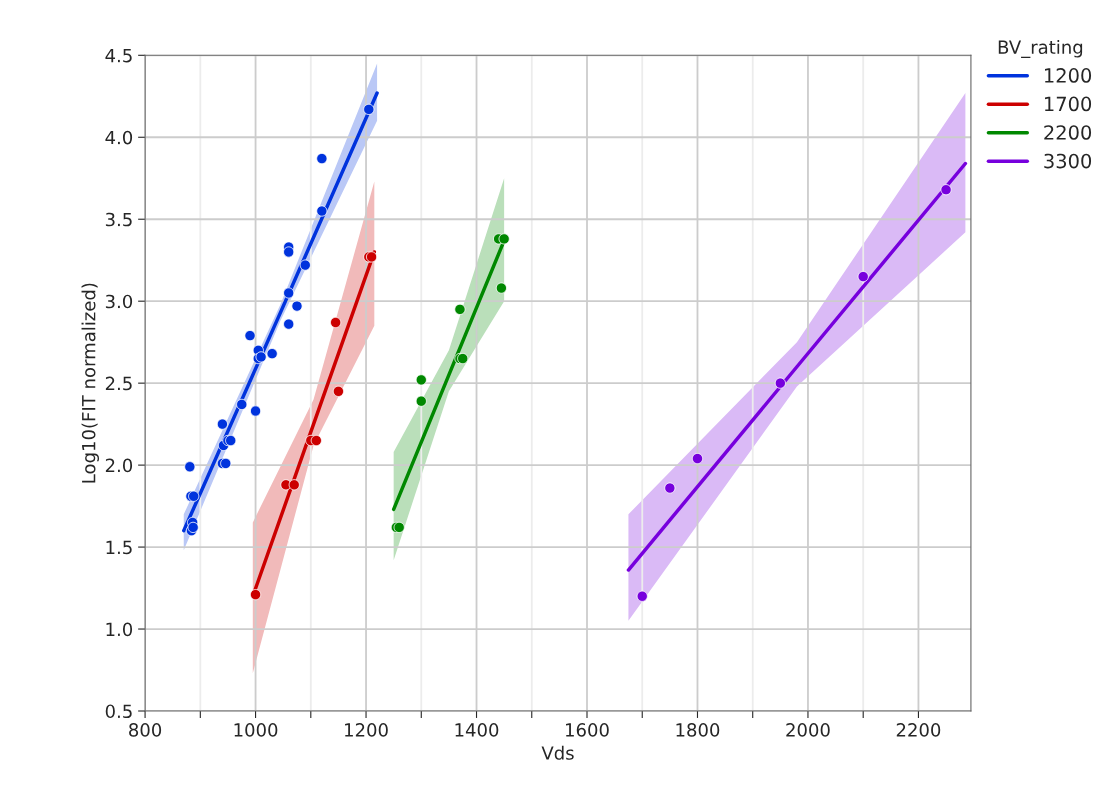  I want to click on y-tick-label: 3.5, so click(118, 219).